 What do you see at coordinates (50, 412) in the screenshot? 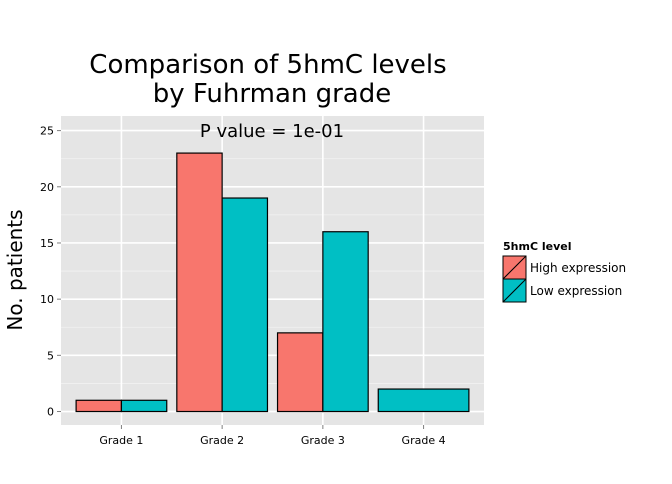
I see `y-tick-label: 0` at bounding box center [50, 412].